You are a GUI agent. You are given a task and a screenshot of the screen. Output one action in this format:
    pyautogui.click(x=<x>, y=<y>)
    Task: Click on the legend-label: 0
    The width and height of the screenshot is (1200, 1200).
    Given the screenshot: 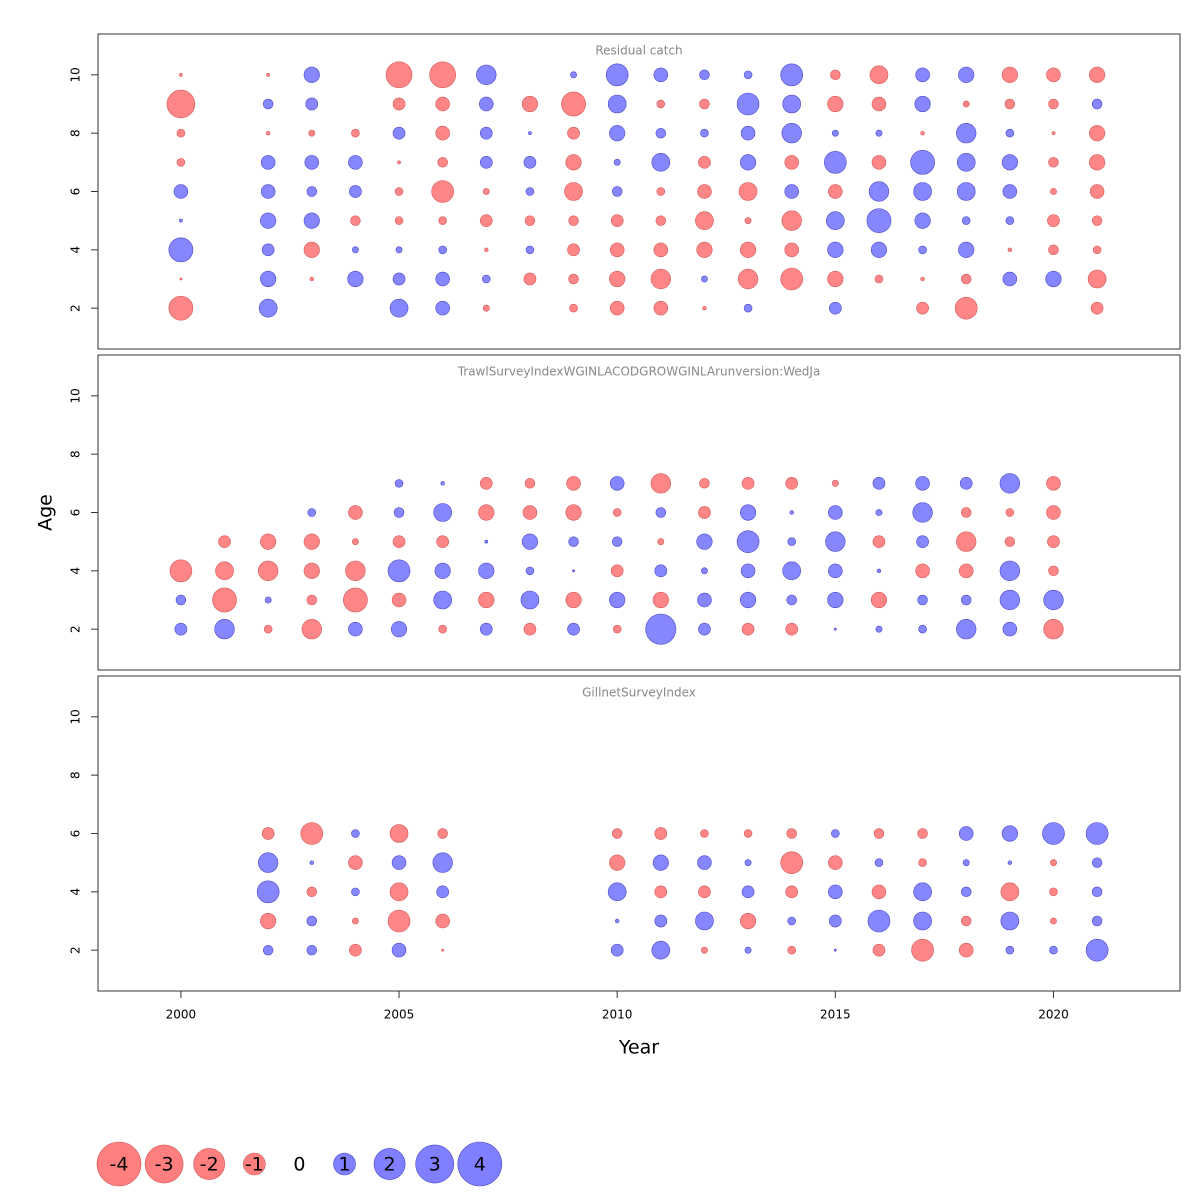 What is the action you would take?
    pyautogui.click(x=299, y=1165)
    